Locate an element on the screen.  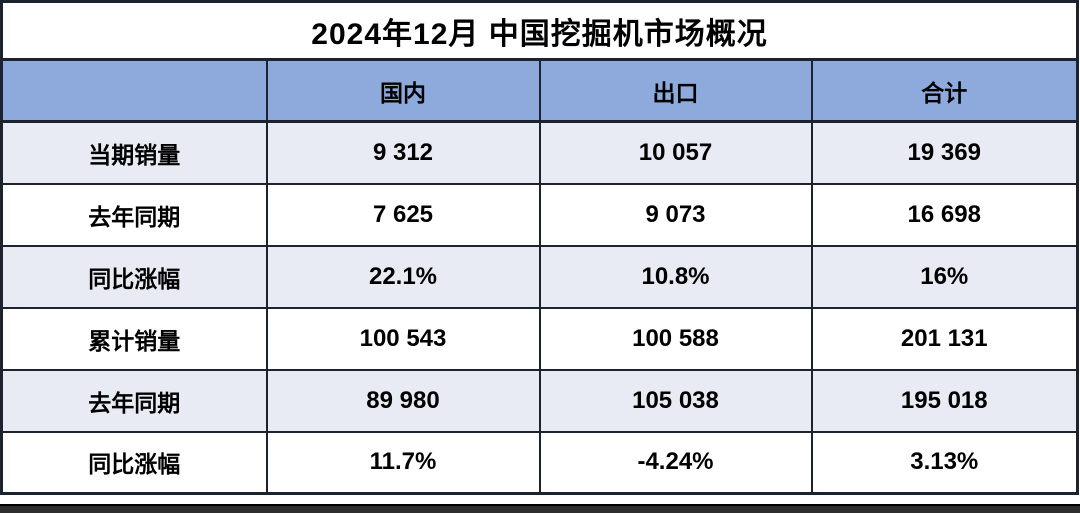
bottom-edge-bar is located at coordinates (540, 508).